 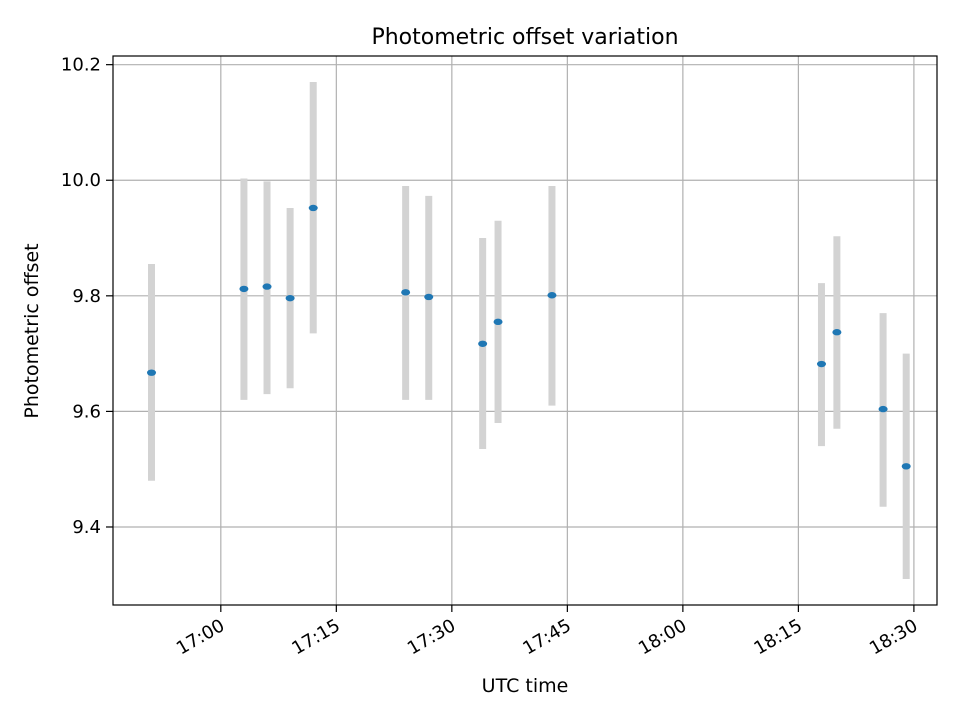 I want to click on y-tick-label: 9.4, so click(x=86, y=527).